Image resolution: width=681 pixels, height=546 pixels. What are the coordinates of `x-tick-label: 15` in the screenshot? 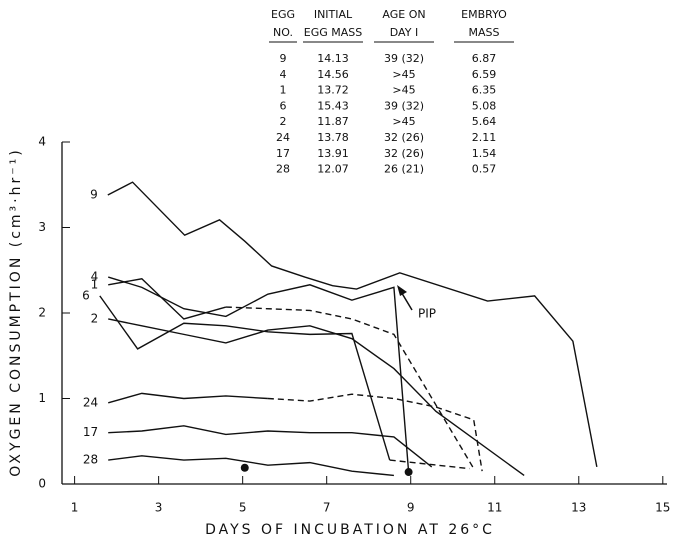 It's located at (662, 508).